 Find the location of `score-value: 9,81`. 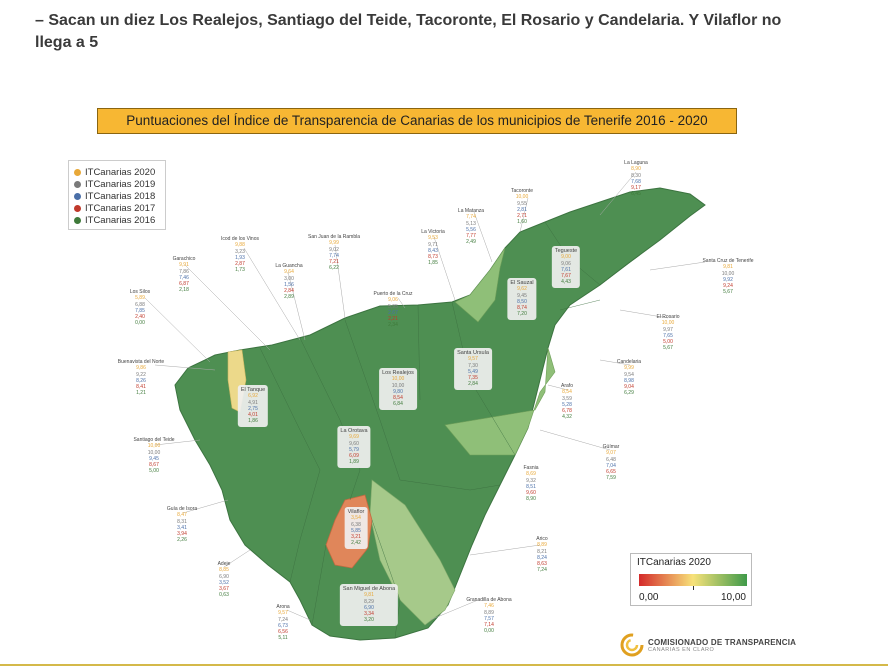

score-value: 9,81 is located at coordinates (728, 267).